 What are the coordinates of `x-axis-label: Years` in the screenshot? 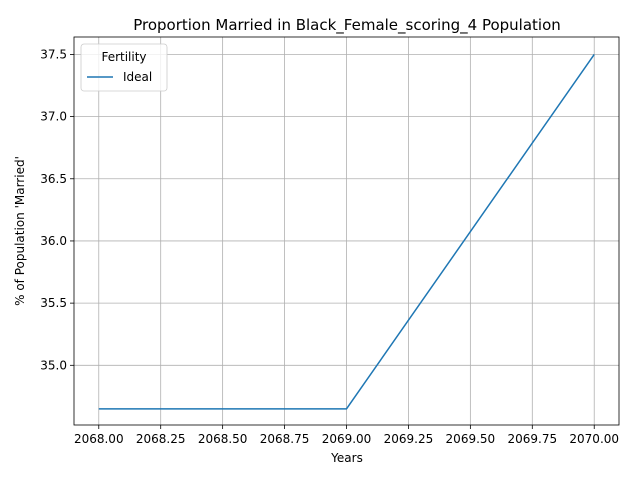 It's located at (346, 458).